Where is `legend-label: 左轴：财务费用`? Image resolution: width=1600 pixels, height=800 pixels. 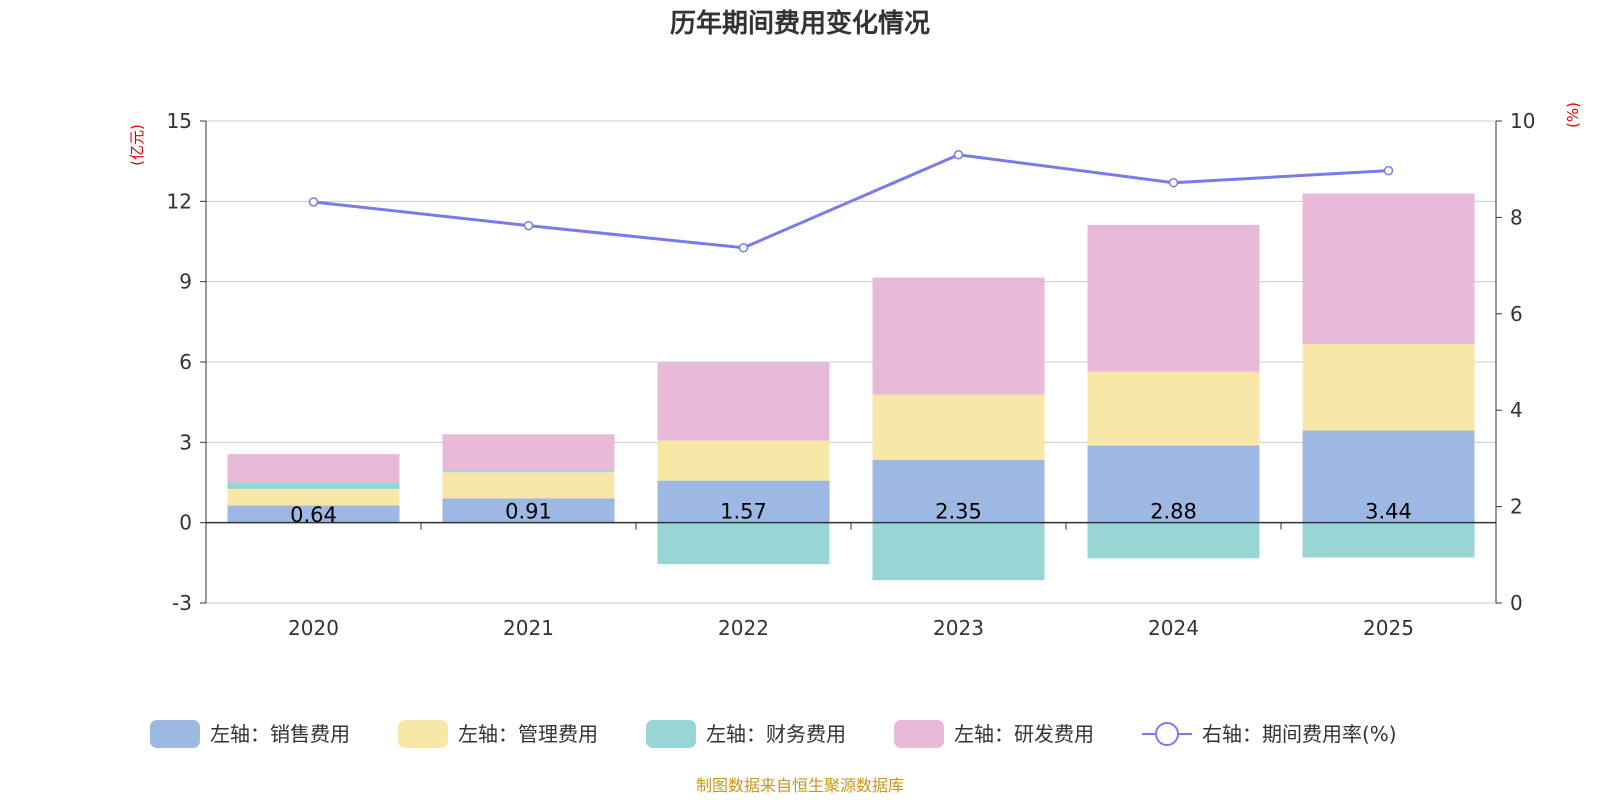 legend-label: 左轴：财务费用 is located at coordinates (776, 734).